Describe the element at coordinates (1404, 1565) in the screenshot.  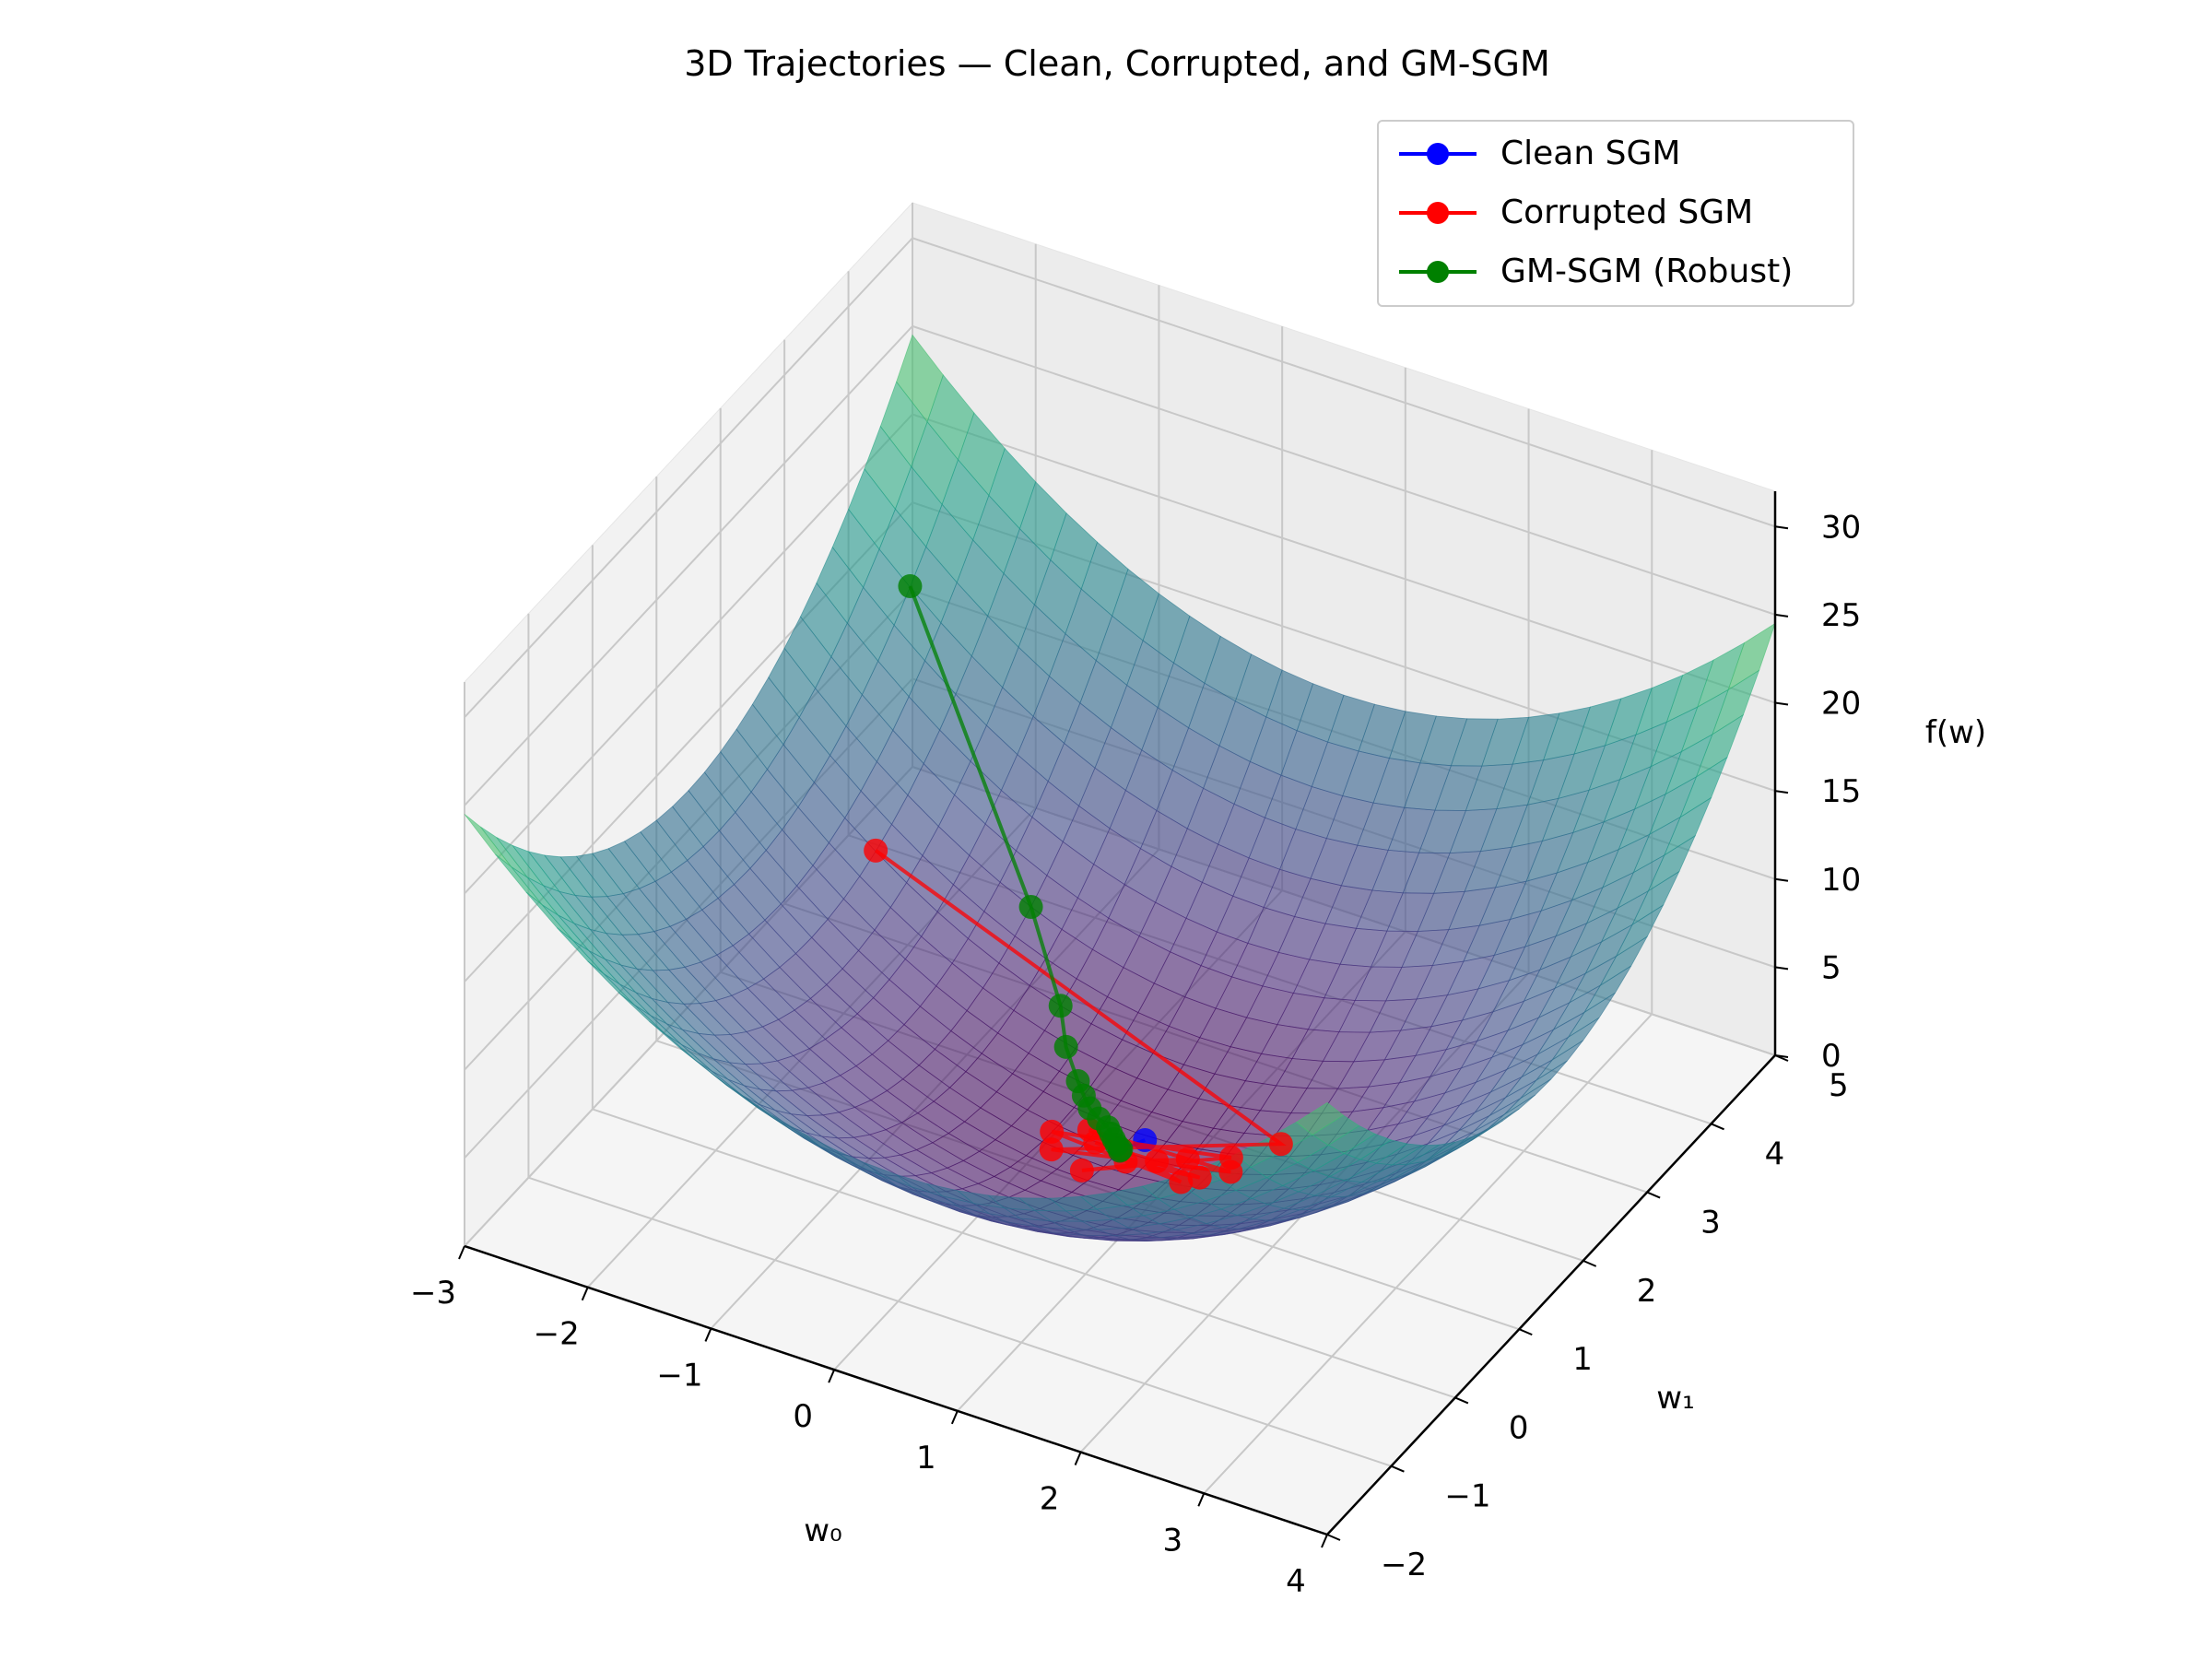
I see `y-tick-label: −2` at that location.